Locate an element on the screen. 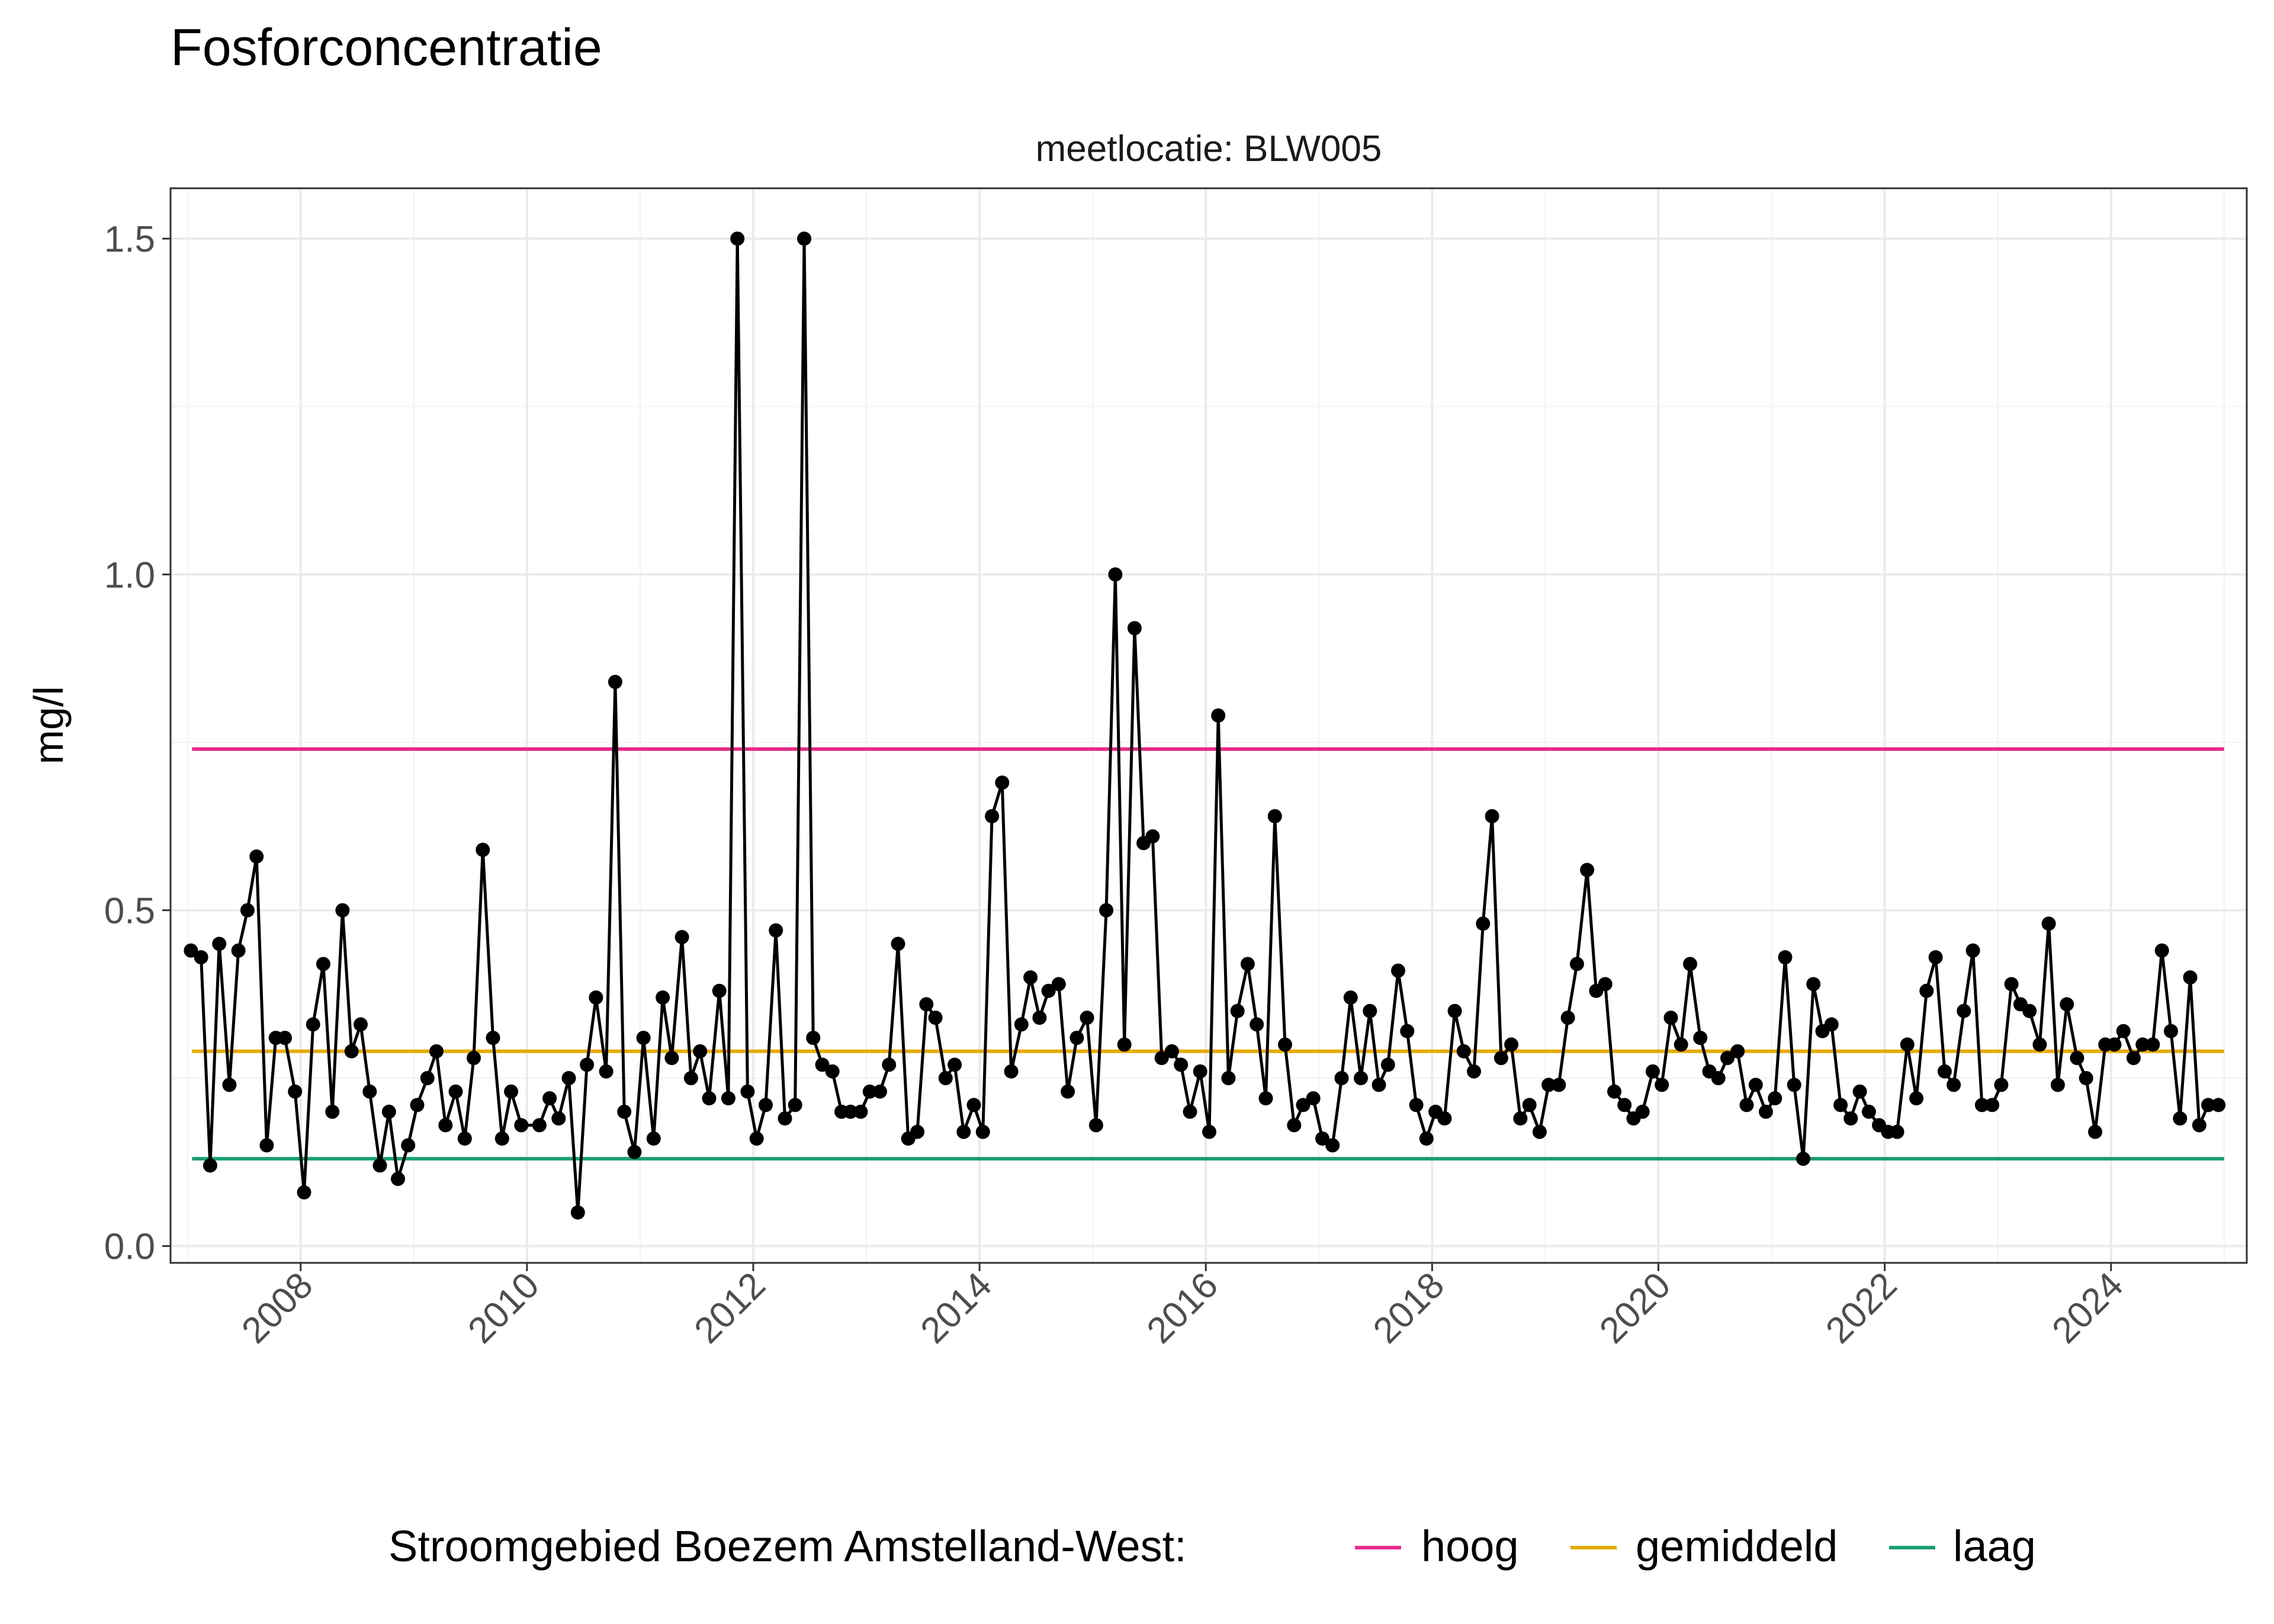 This screenshot has height=1624, width=2274. x-tick-label: 2008 is located at coordinates (277, 1308).